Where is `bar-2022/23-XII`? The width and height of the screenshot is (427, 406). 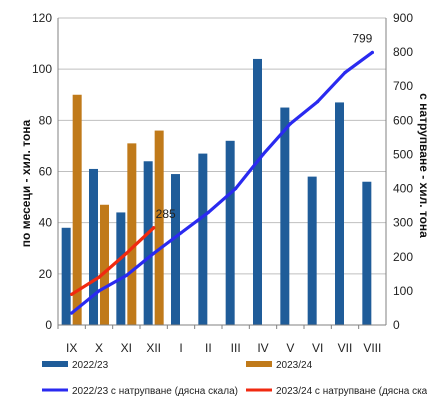
bar-2022/23-XII is located at coordinates (148, 243).